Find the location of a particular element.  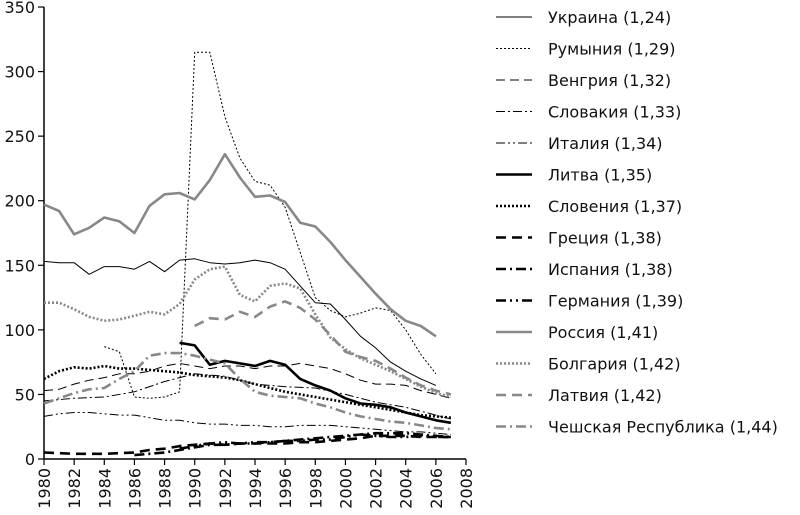

legend-label: Венгрия (1,32) is located at coordinates (609, 80).